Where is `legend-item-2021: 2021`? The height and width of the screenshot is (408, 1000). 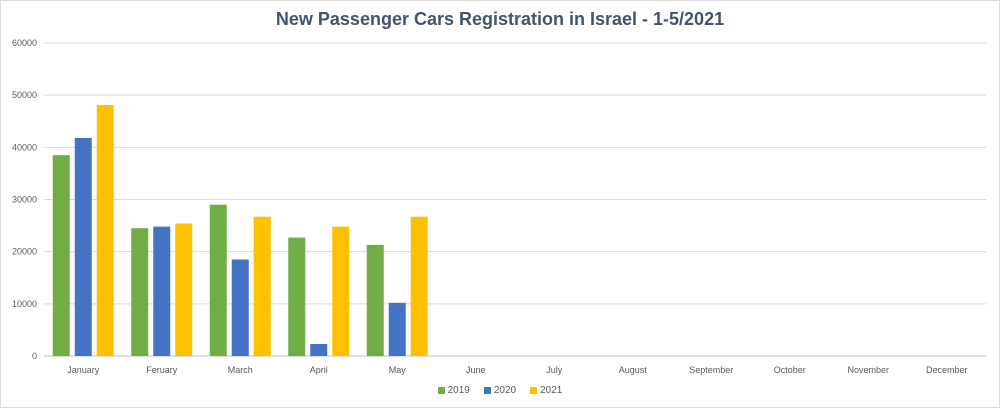
legend-item-2021: 2021 is located at coordinates (546, 390).